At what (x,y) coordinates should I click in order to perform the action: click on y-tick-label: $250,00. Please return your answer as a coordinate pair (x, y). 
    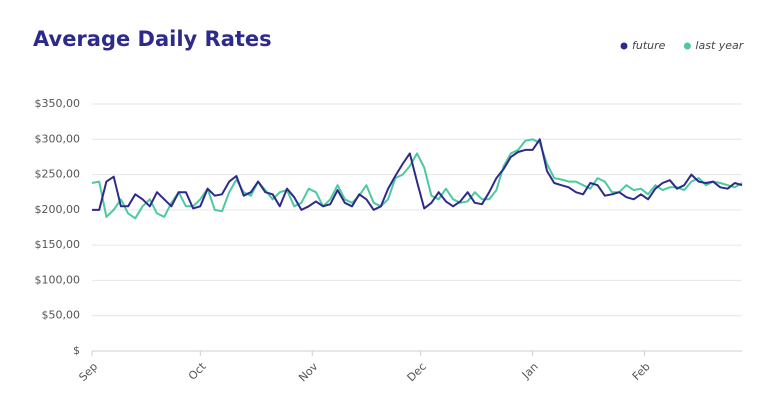
    Looking at the image, I should click on (58, 174).